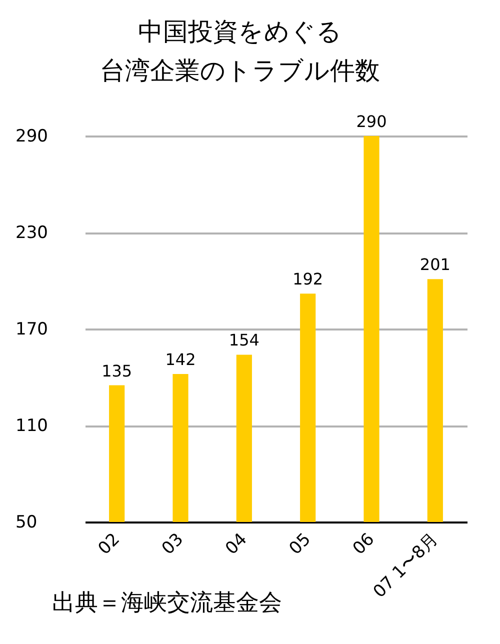 Image resolution: width=500 pixels, height=644 pixels. What do you see at coordinates (32, 426) in the screenshot?
I see `y-tick-label: 110` at bounding box center [32, 426].